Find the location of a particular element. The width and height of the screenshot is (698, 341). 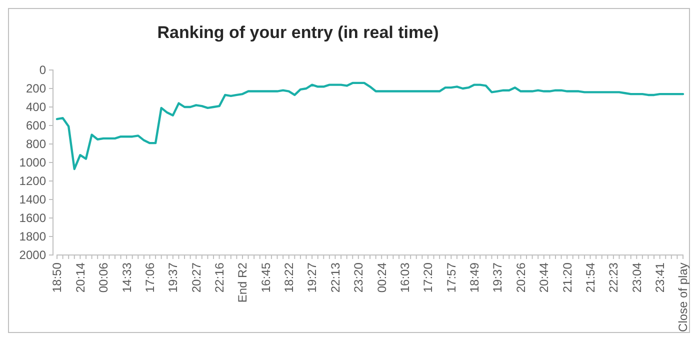

x-tick-label: 00:24 is located at coordinates (381, 277).